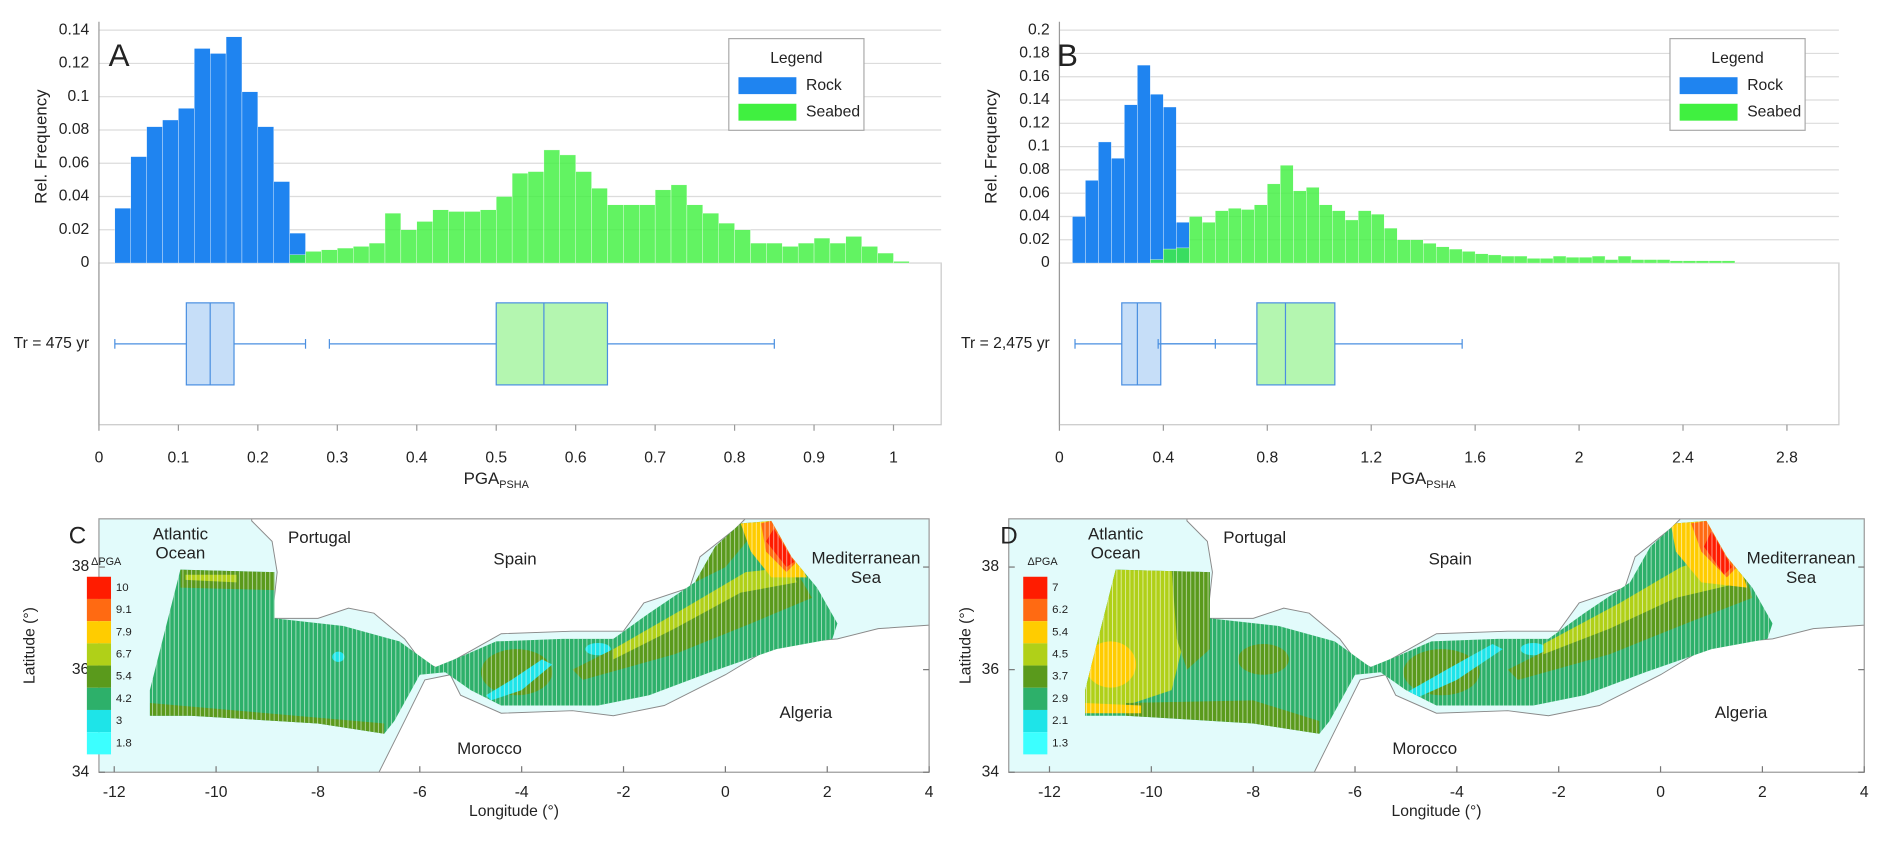 The width and height of the screenshot is (1892, 841). Describe the element at coordinates (493, 627) in the screenshot. I see `grid-stripes` at that location.